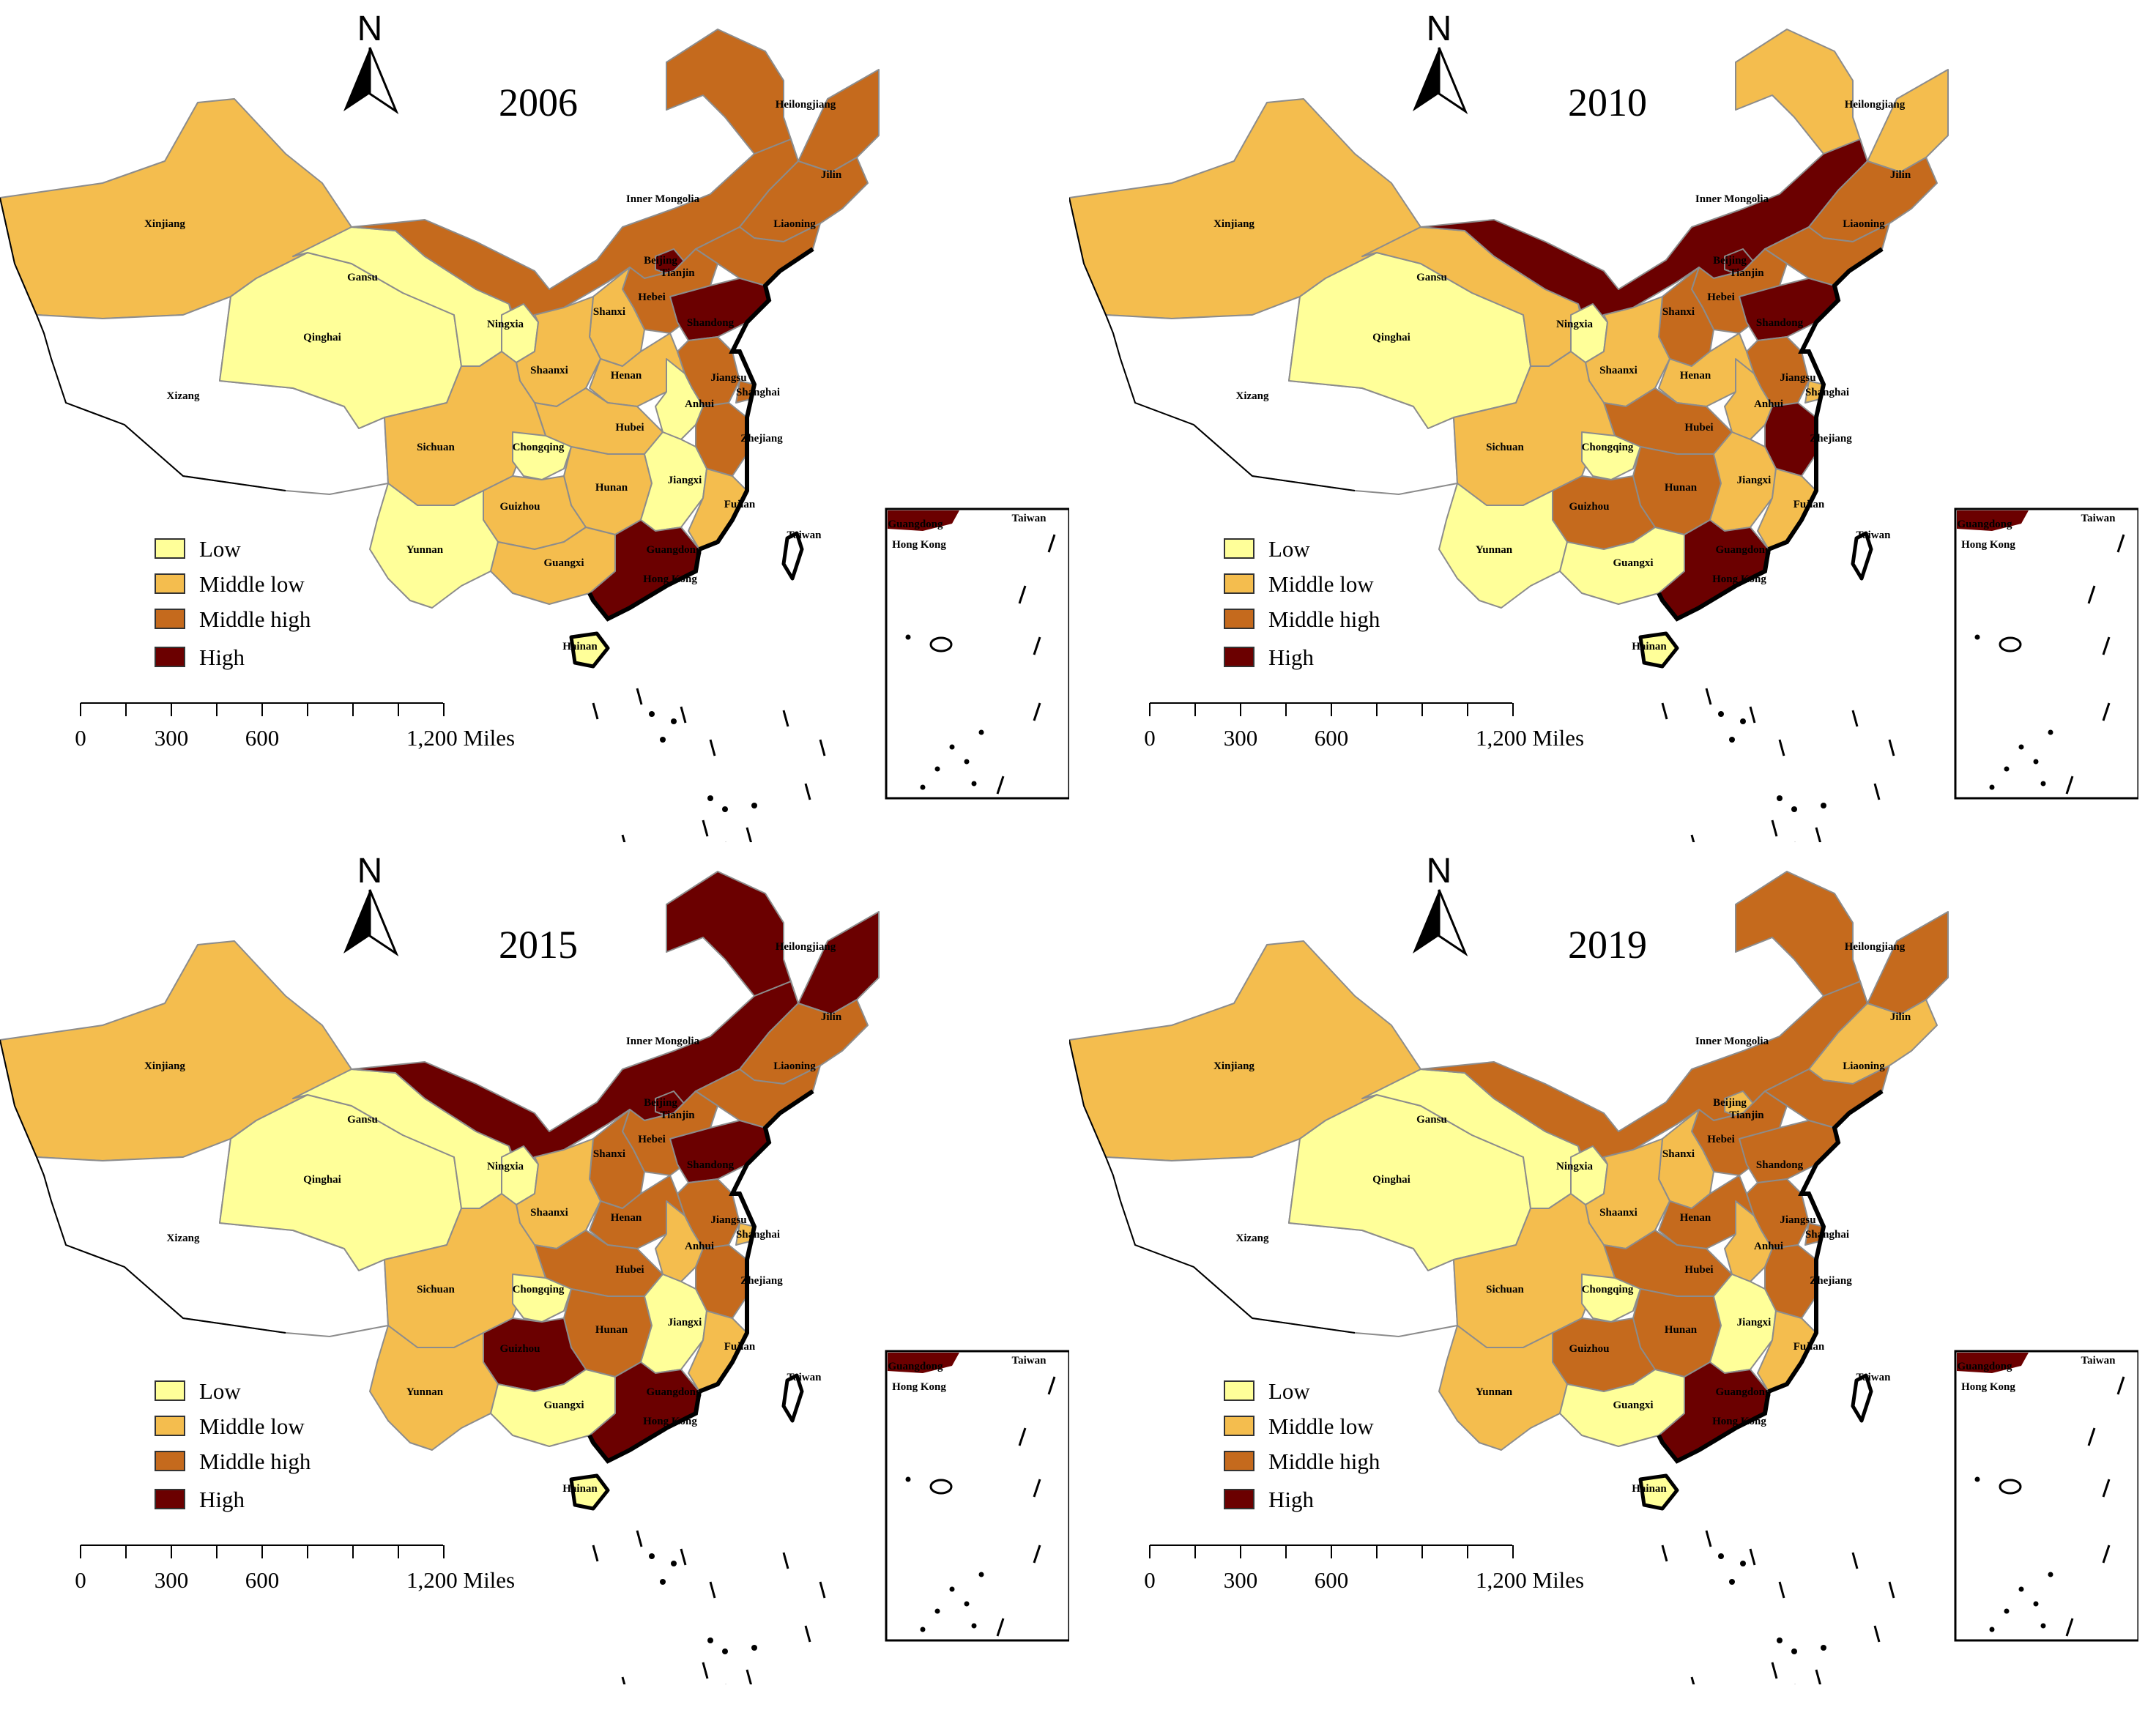  Describe the element at coordinates (1780, 323) in the screenshot. I see `label-shandong: Shandong` at that location.